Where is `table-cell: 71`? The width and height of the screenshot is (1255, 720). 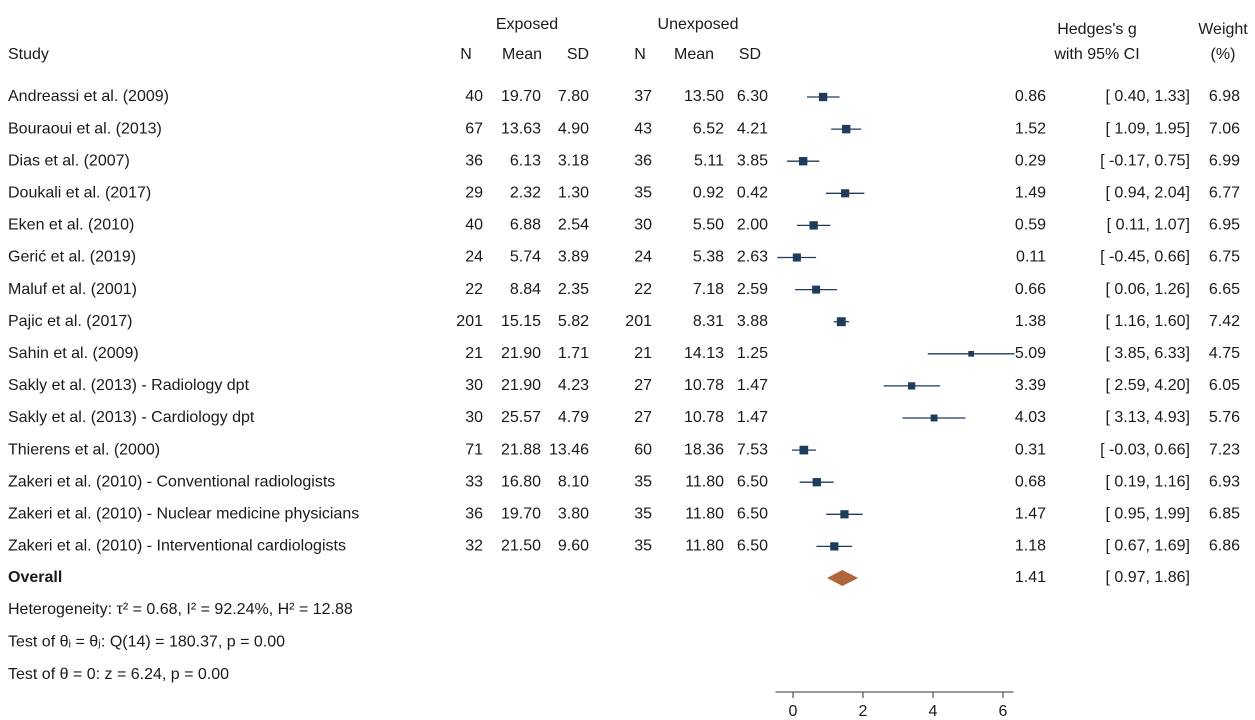
table-cell: 71 is located at coordinates (474, 449).